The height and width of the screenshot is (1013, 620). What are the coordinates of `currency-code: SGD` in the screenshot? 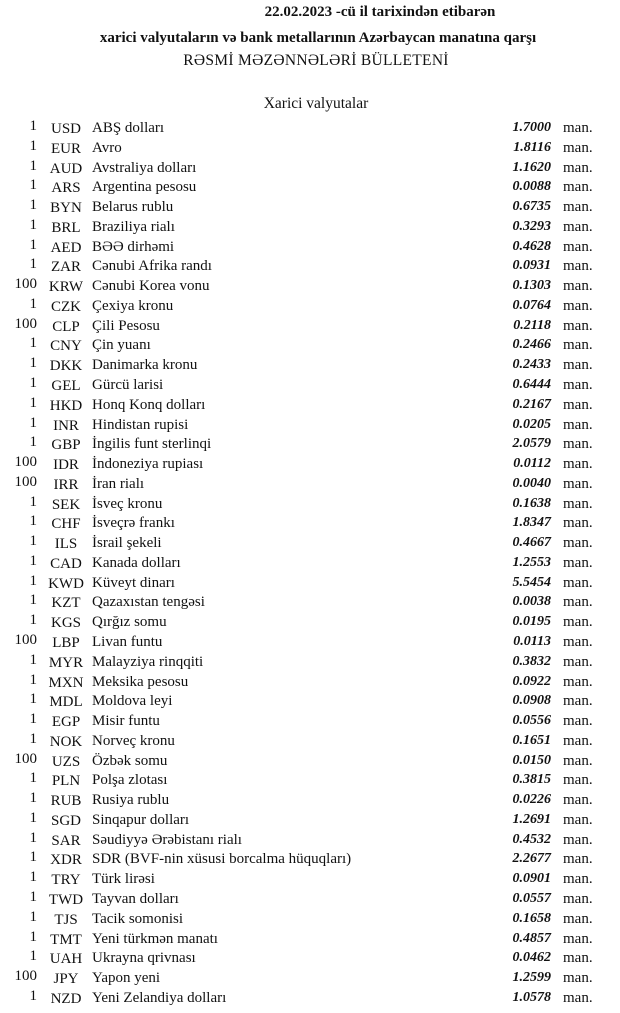 It's located at (65, 820).